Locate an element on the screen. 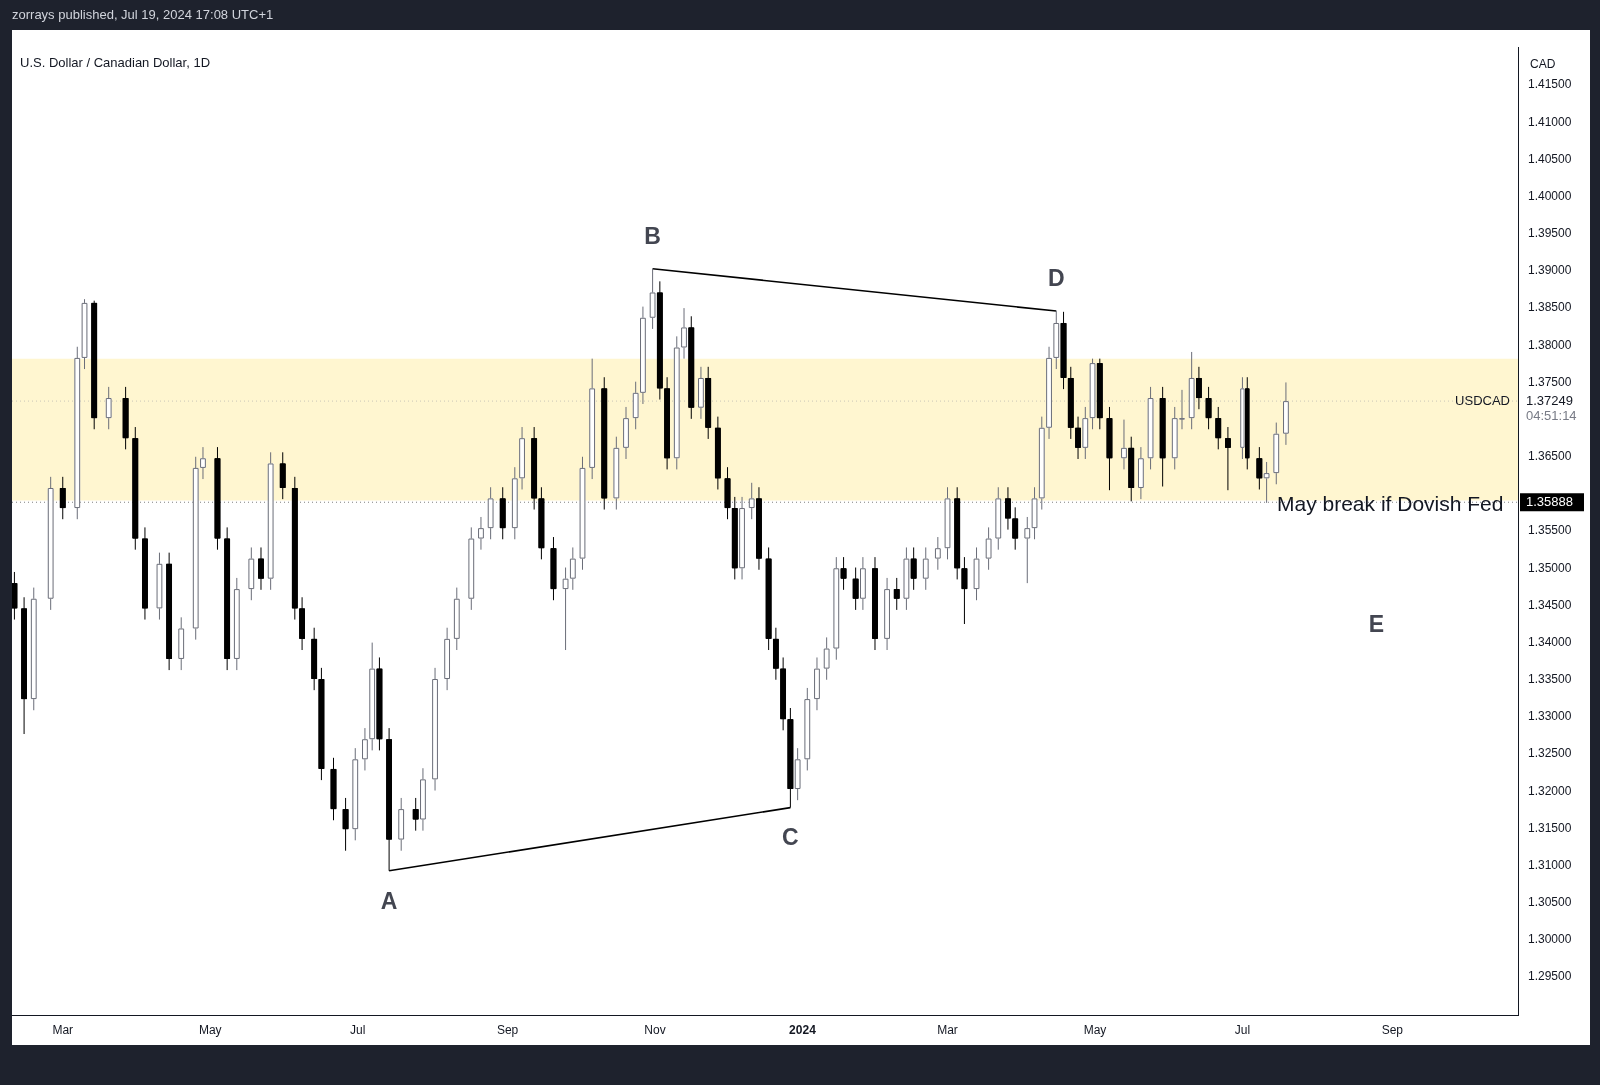  text: zorrays published, Jul 19, 2024 17:08 UTC+1 is located at coordinates (143, 15).